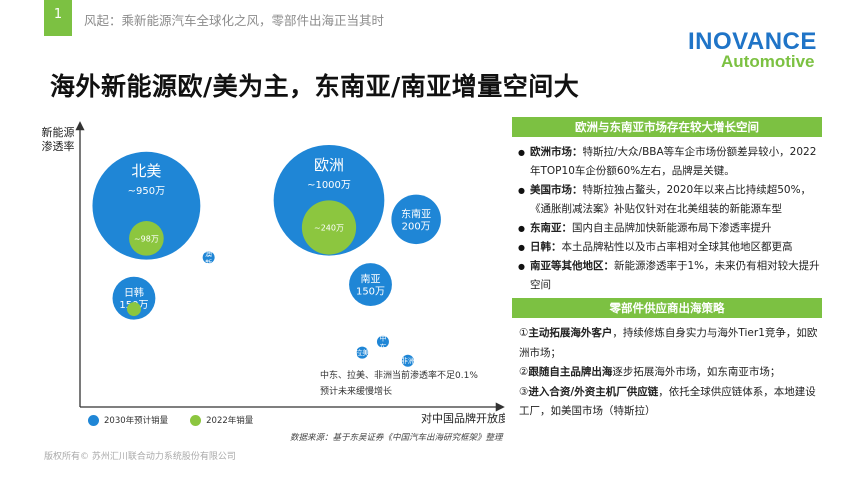 The height and width of the screenshot is (484, 865). What do you see at coordinates (670, 228) in the screenshot?
I see `bullet-southeast-asia: 东南亚：国内自主品牌加快新能源布局下渗透率提升` at bounding box center [670, 228].